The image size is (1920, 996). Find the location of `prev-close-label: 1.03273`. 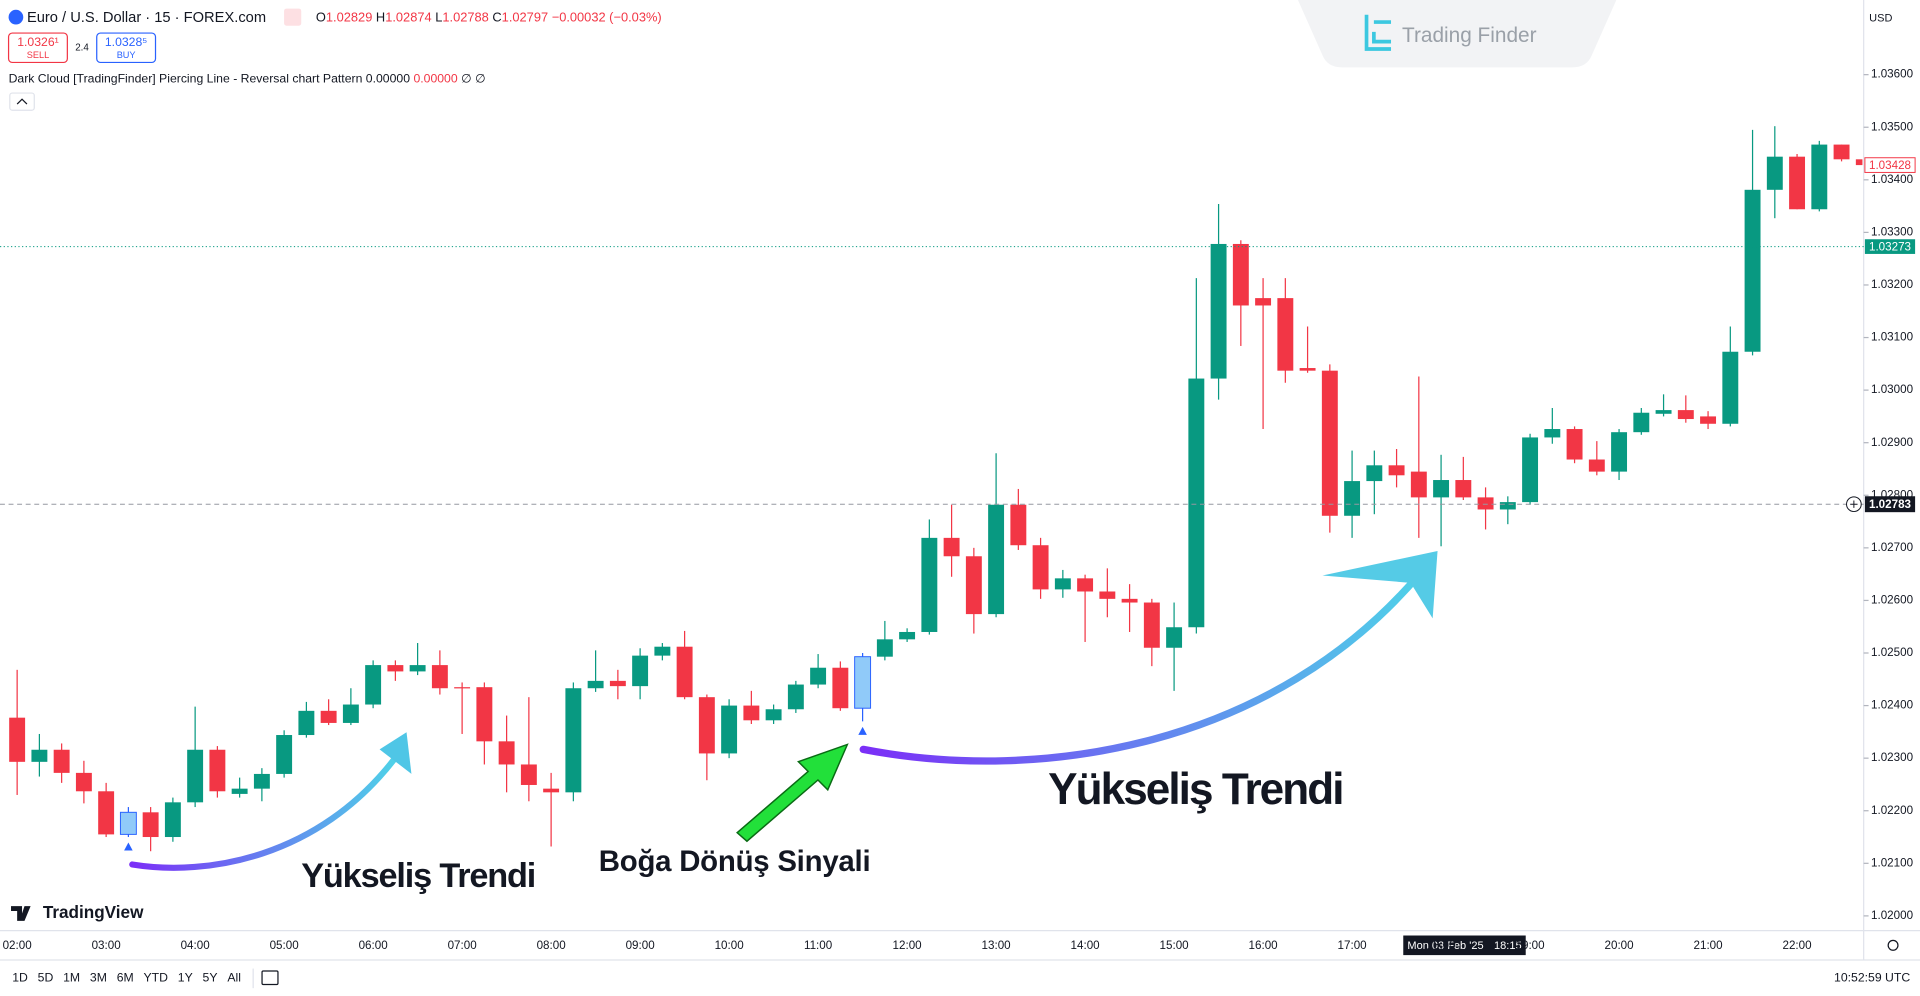

prev-close-label: 1.03273 is located at coordinates (1890, 246).